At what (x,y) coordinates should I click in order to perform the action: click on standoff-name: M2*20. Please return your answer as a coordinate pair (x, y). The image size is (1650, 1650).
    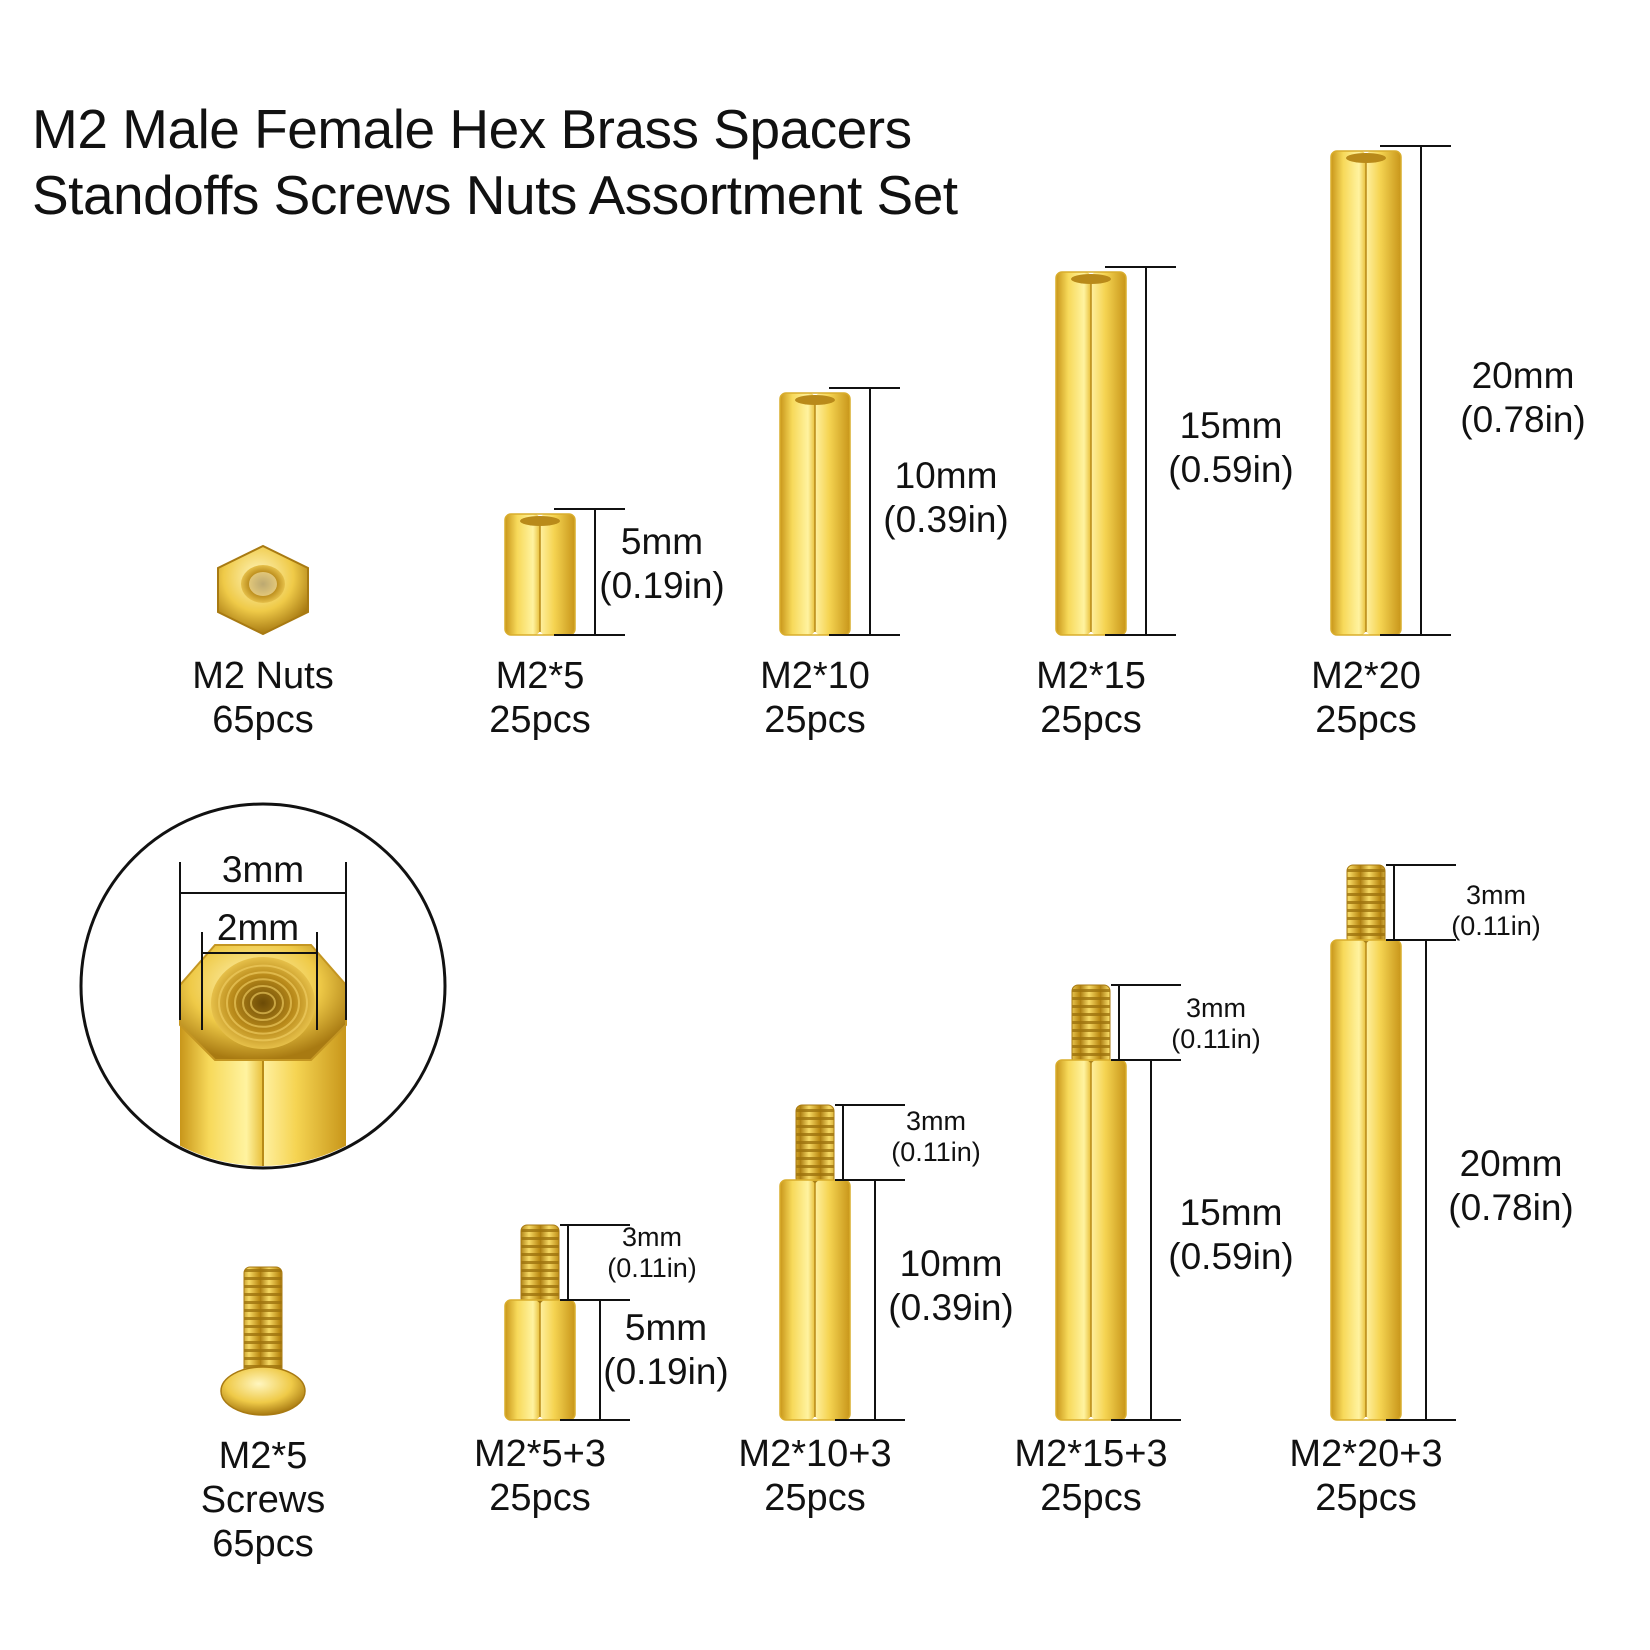
    Looking at the image, I should click on (1366, 676).